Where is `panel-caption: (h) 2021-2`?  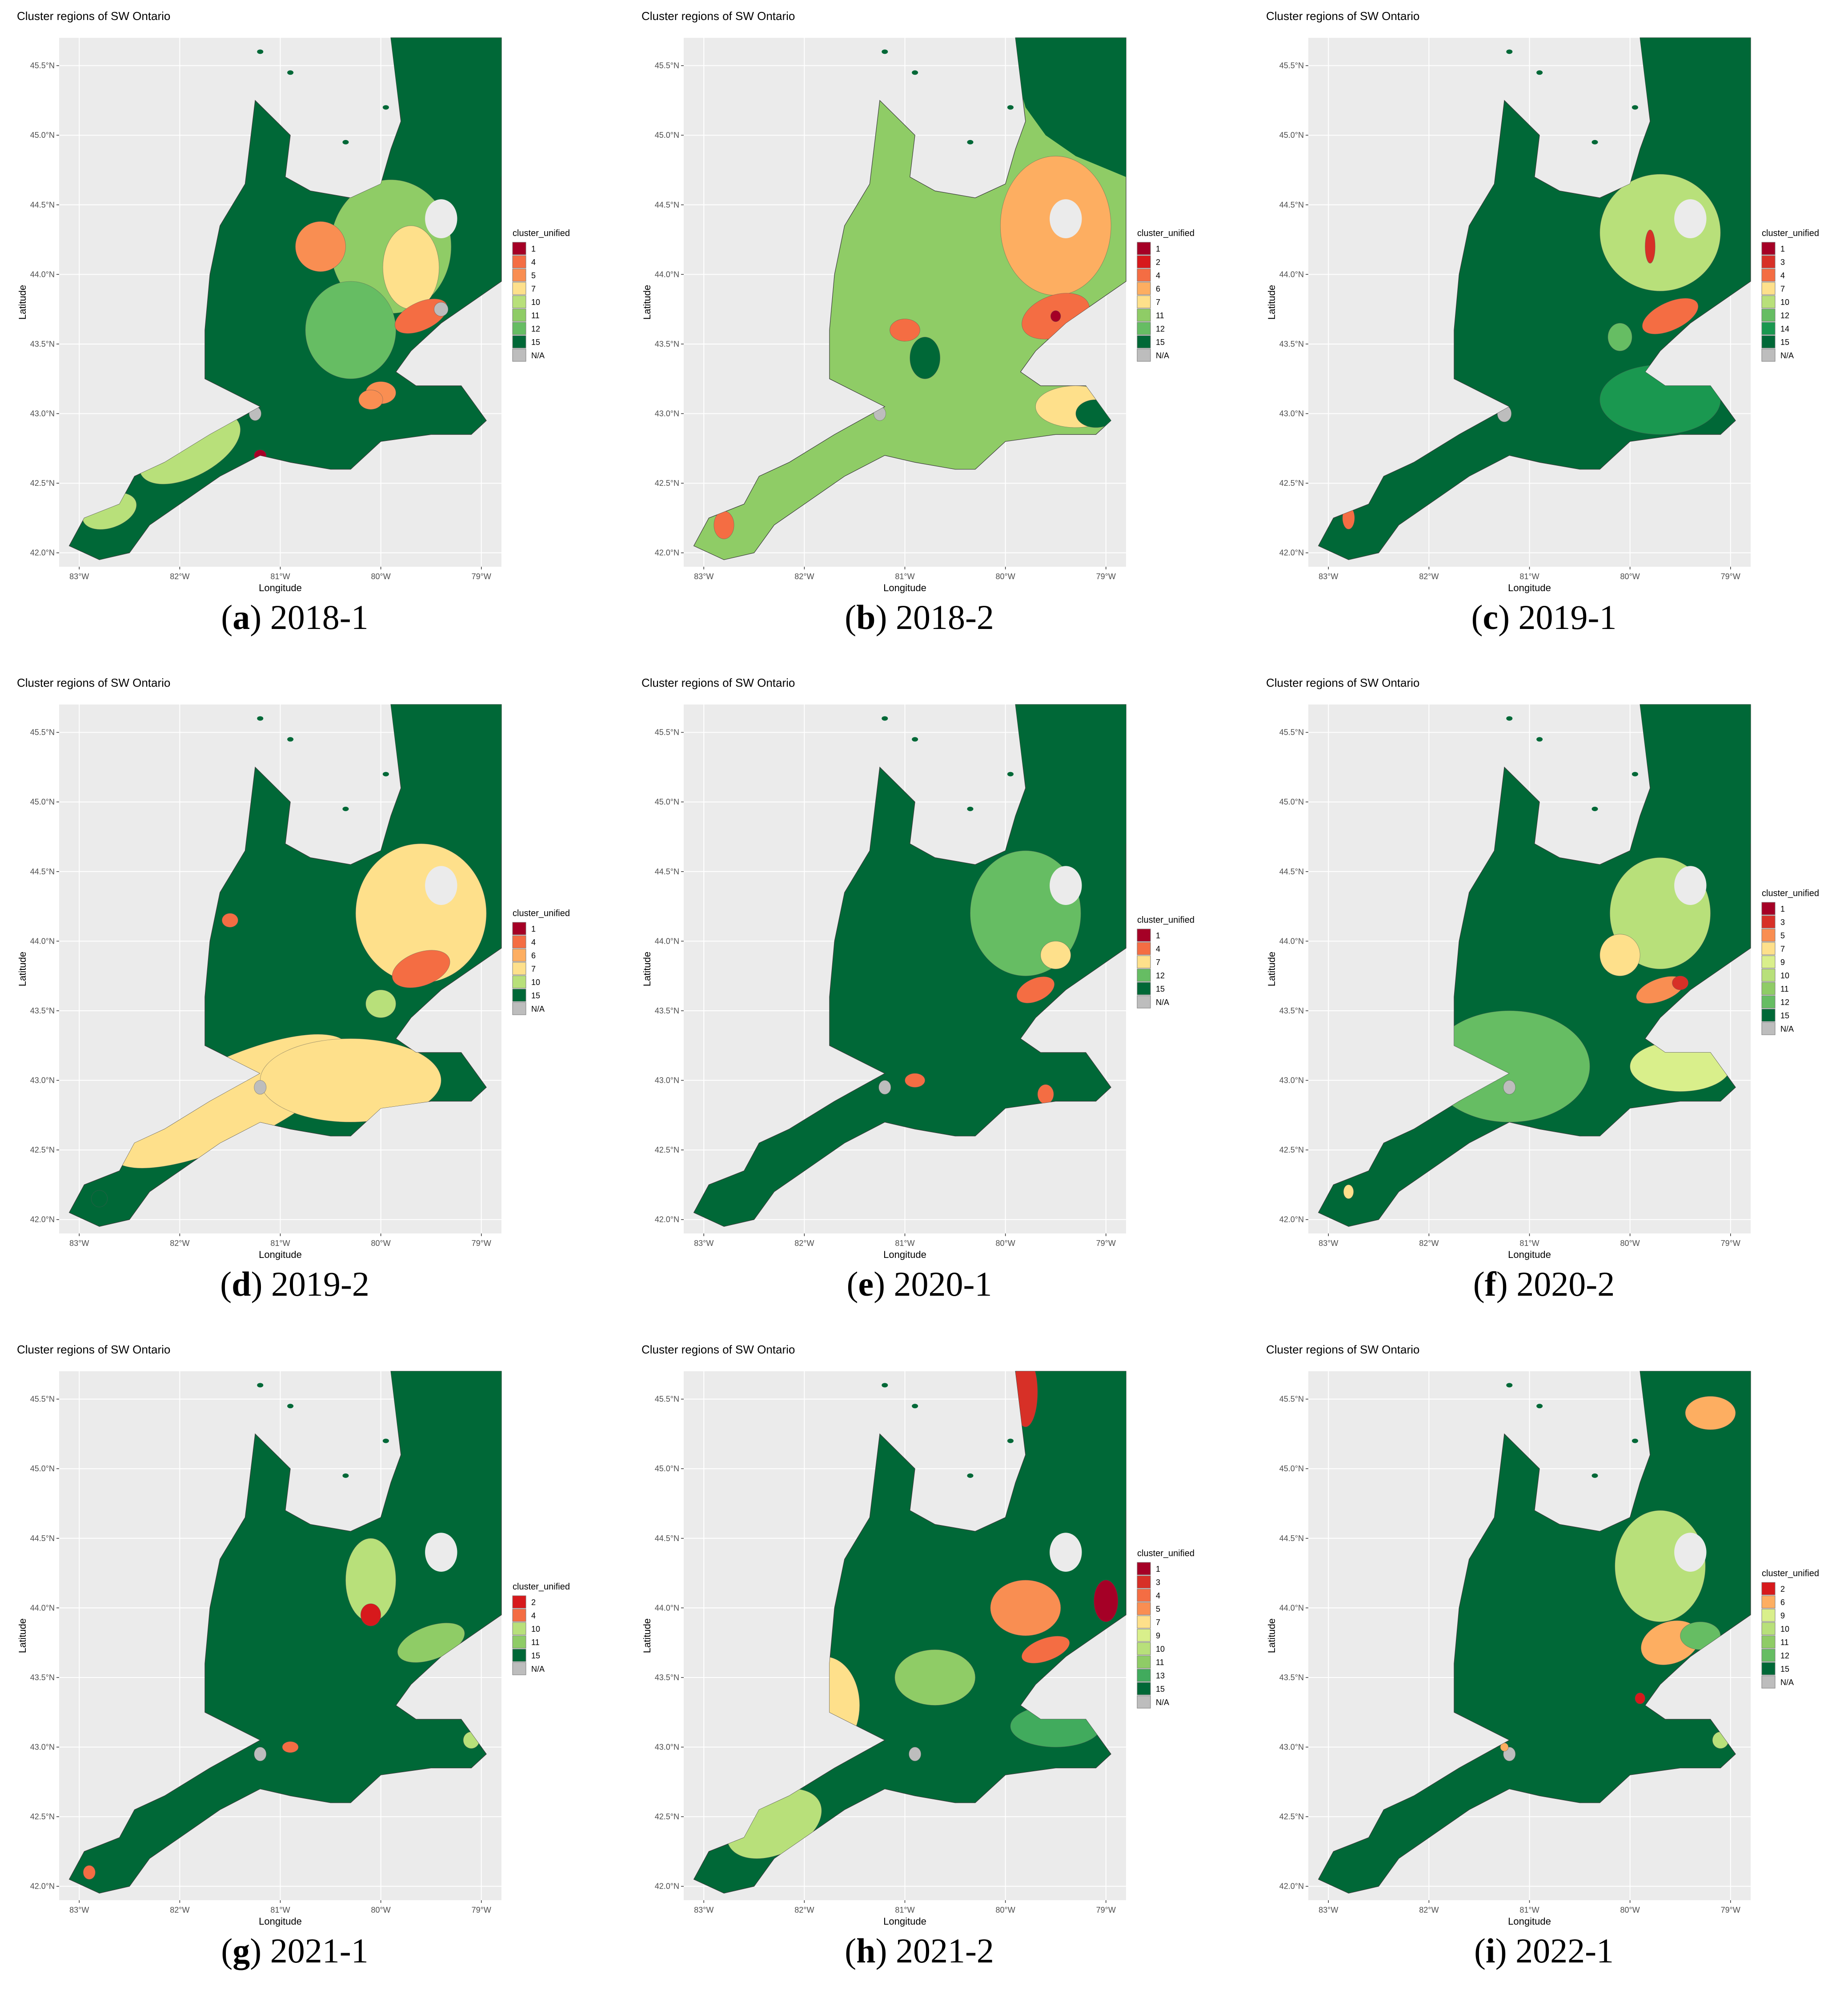 panel-caption: (h) 2021-2 is located at coordinates (919, 1950).